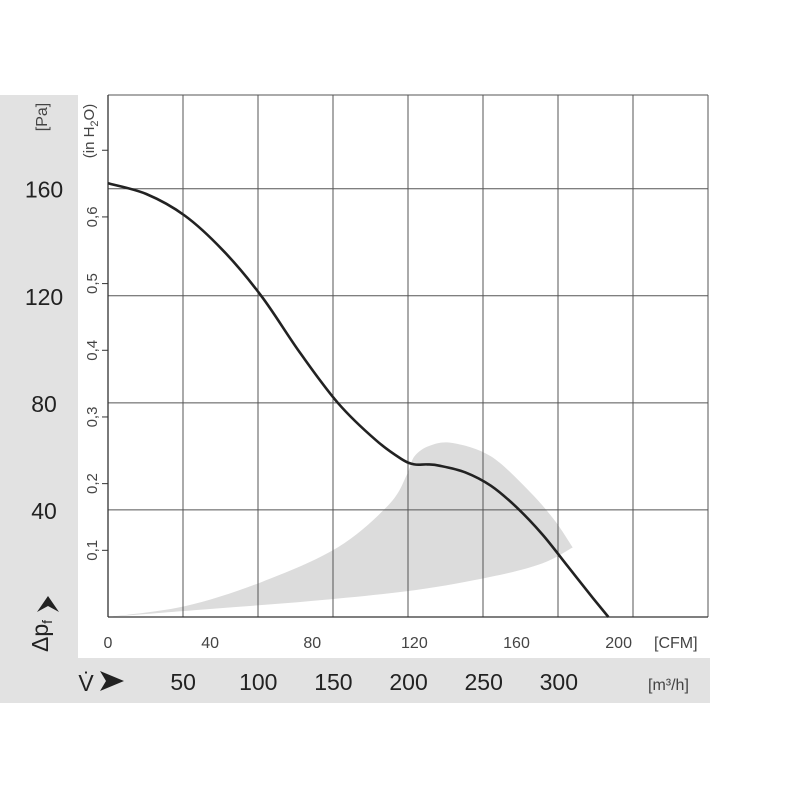  I want to click on inh2o-tick-label: 0,6, so click(92, 216).